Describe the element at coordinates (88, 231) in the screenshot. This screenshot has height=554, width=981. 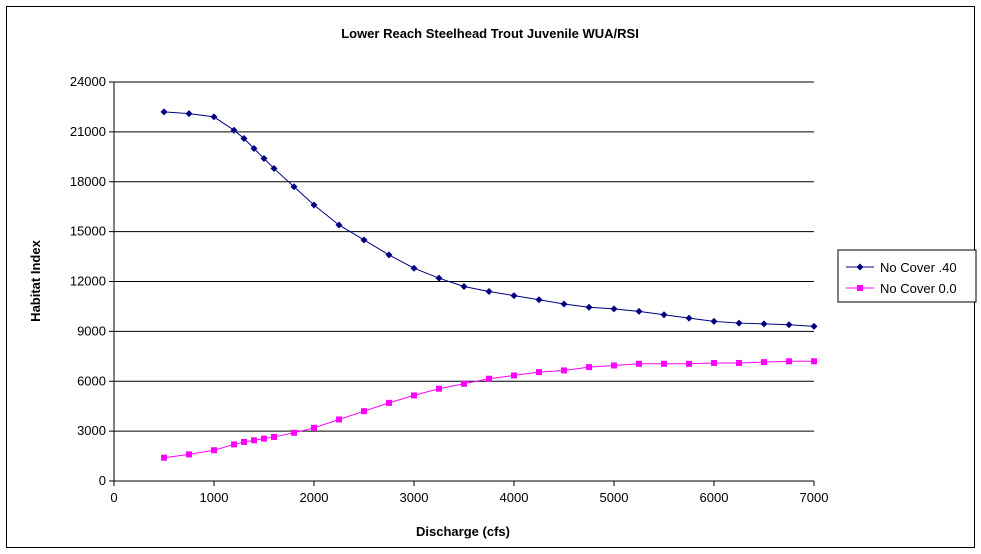
I see `y-tick-label: 15000` at that location.